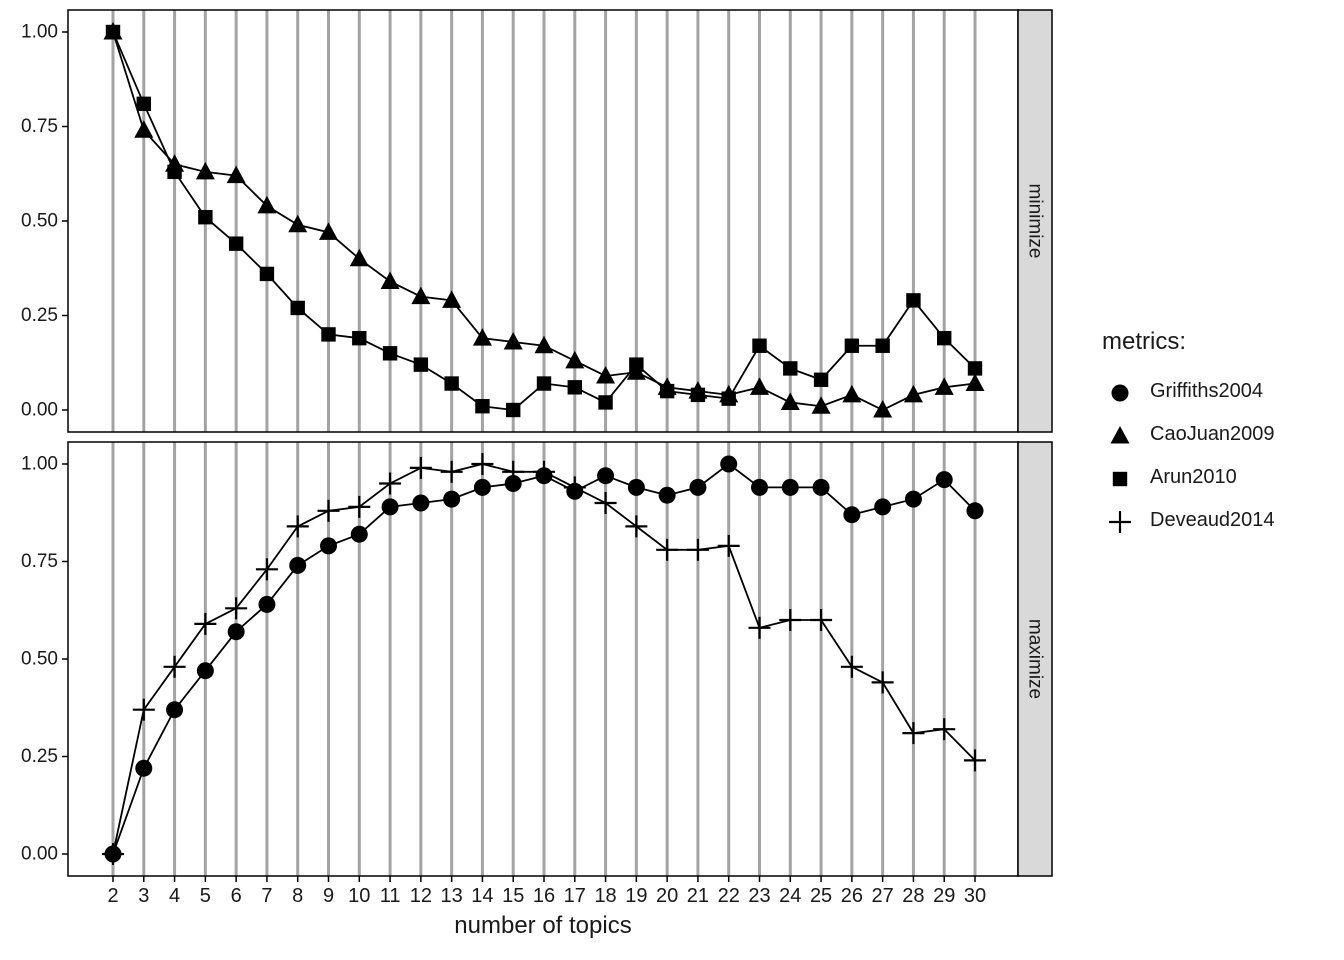  Describe the element at coordinates (575, 896) in the screenshot. I see `x-tick-label: 17` at that location.